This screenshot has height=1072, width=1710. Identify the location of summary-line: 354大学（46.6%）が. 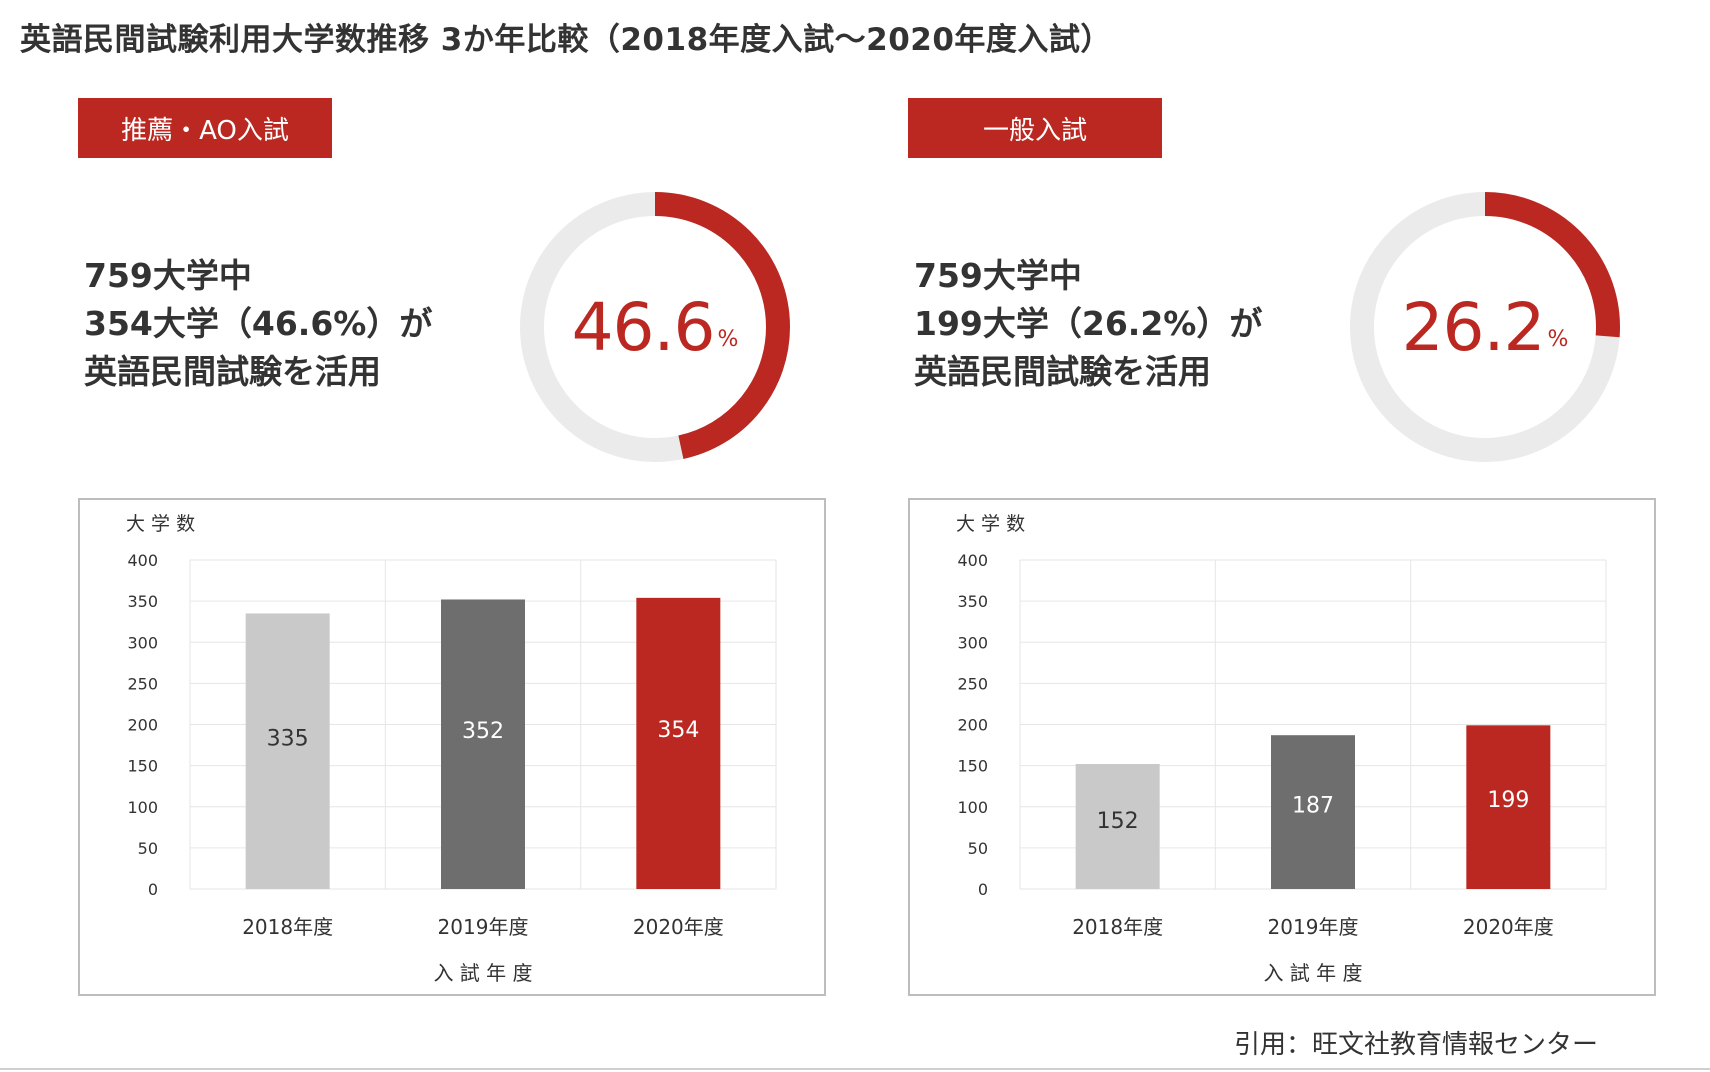
(258, 323).